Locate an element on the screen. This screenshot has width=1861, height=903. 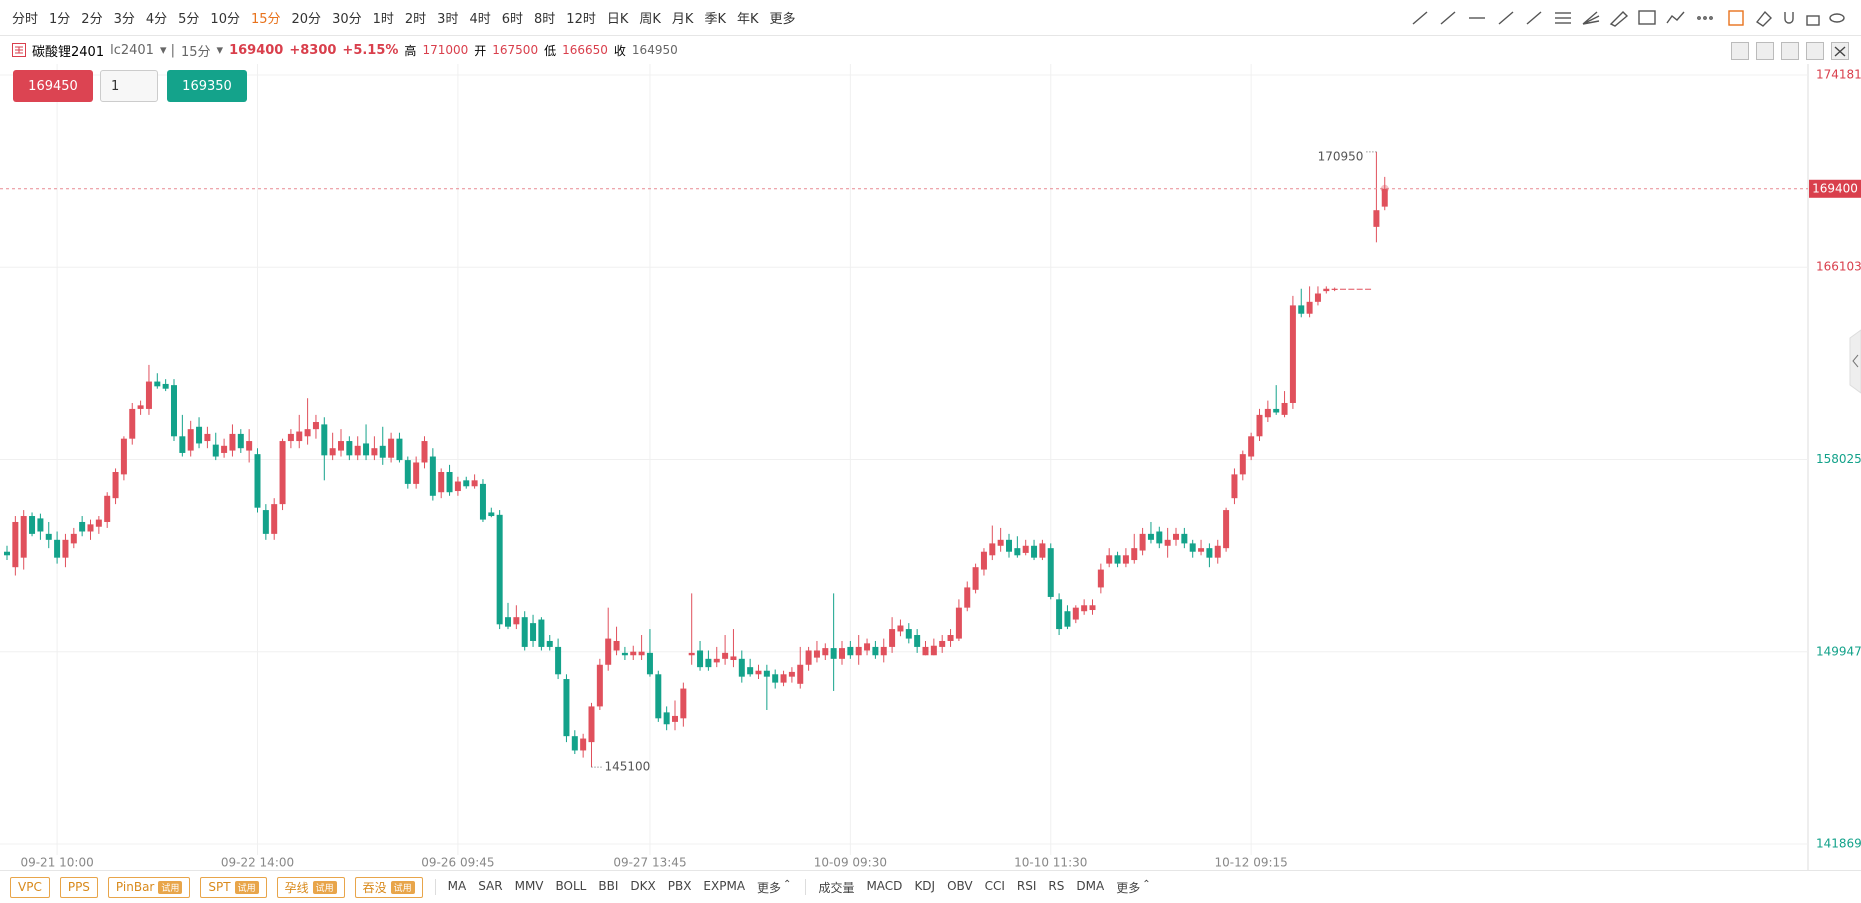
period-option: 3分 is located at coordinates (124, 19).